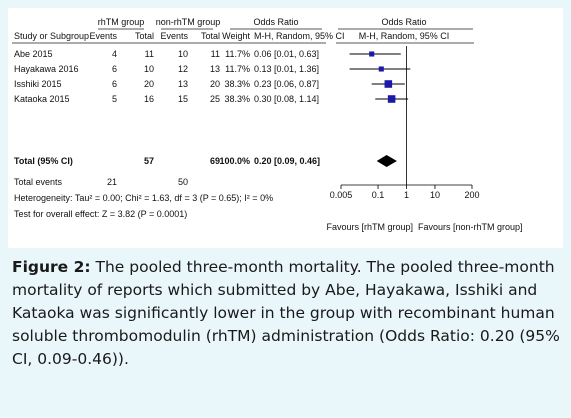 The height and width of the screenshot is (418, 571). Describe the element at coordinates (286, 84) in the screenshot. I see `study-ci-text: 0.23 [0.06, 0.87]` at that location.